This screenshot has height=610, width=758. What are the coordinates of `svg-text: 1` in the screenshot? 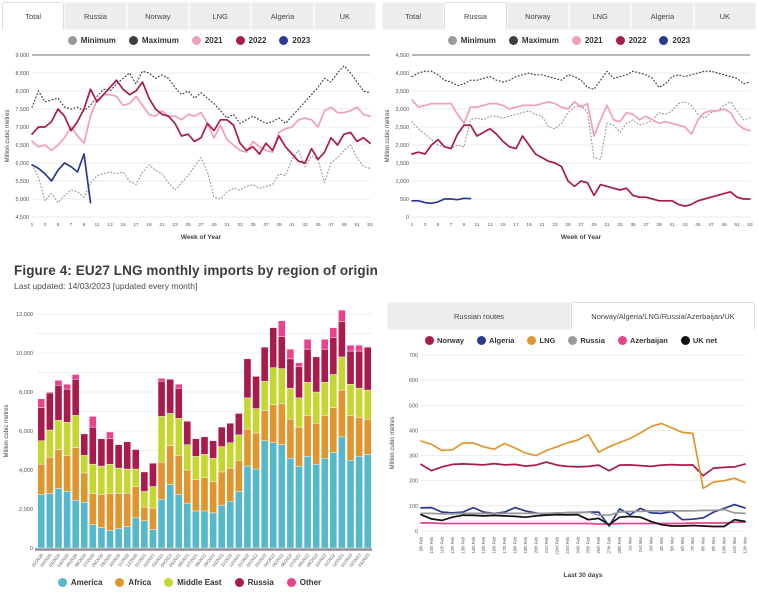 It's located at (412, 225).